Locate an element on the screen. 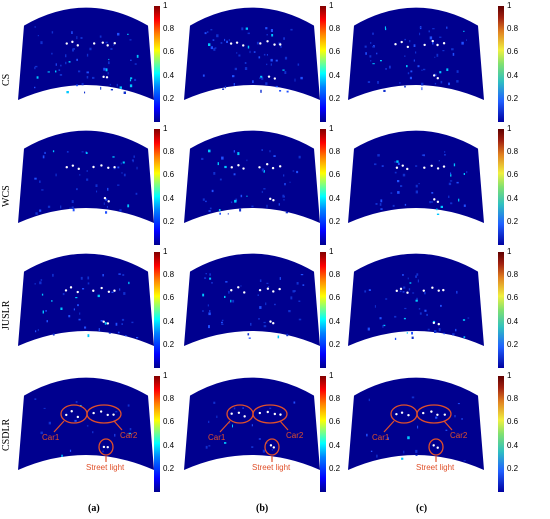 The image size is (550, 519). colorbar-tick-label: 0.8 is located at coordinates (169, 399).